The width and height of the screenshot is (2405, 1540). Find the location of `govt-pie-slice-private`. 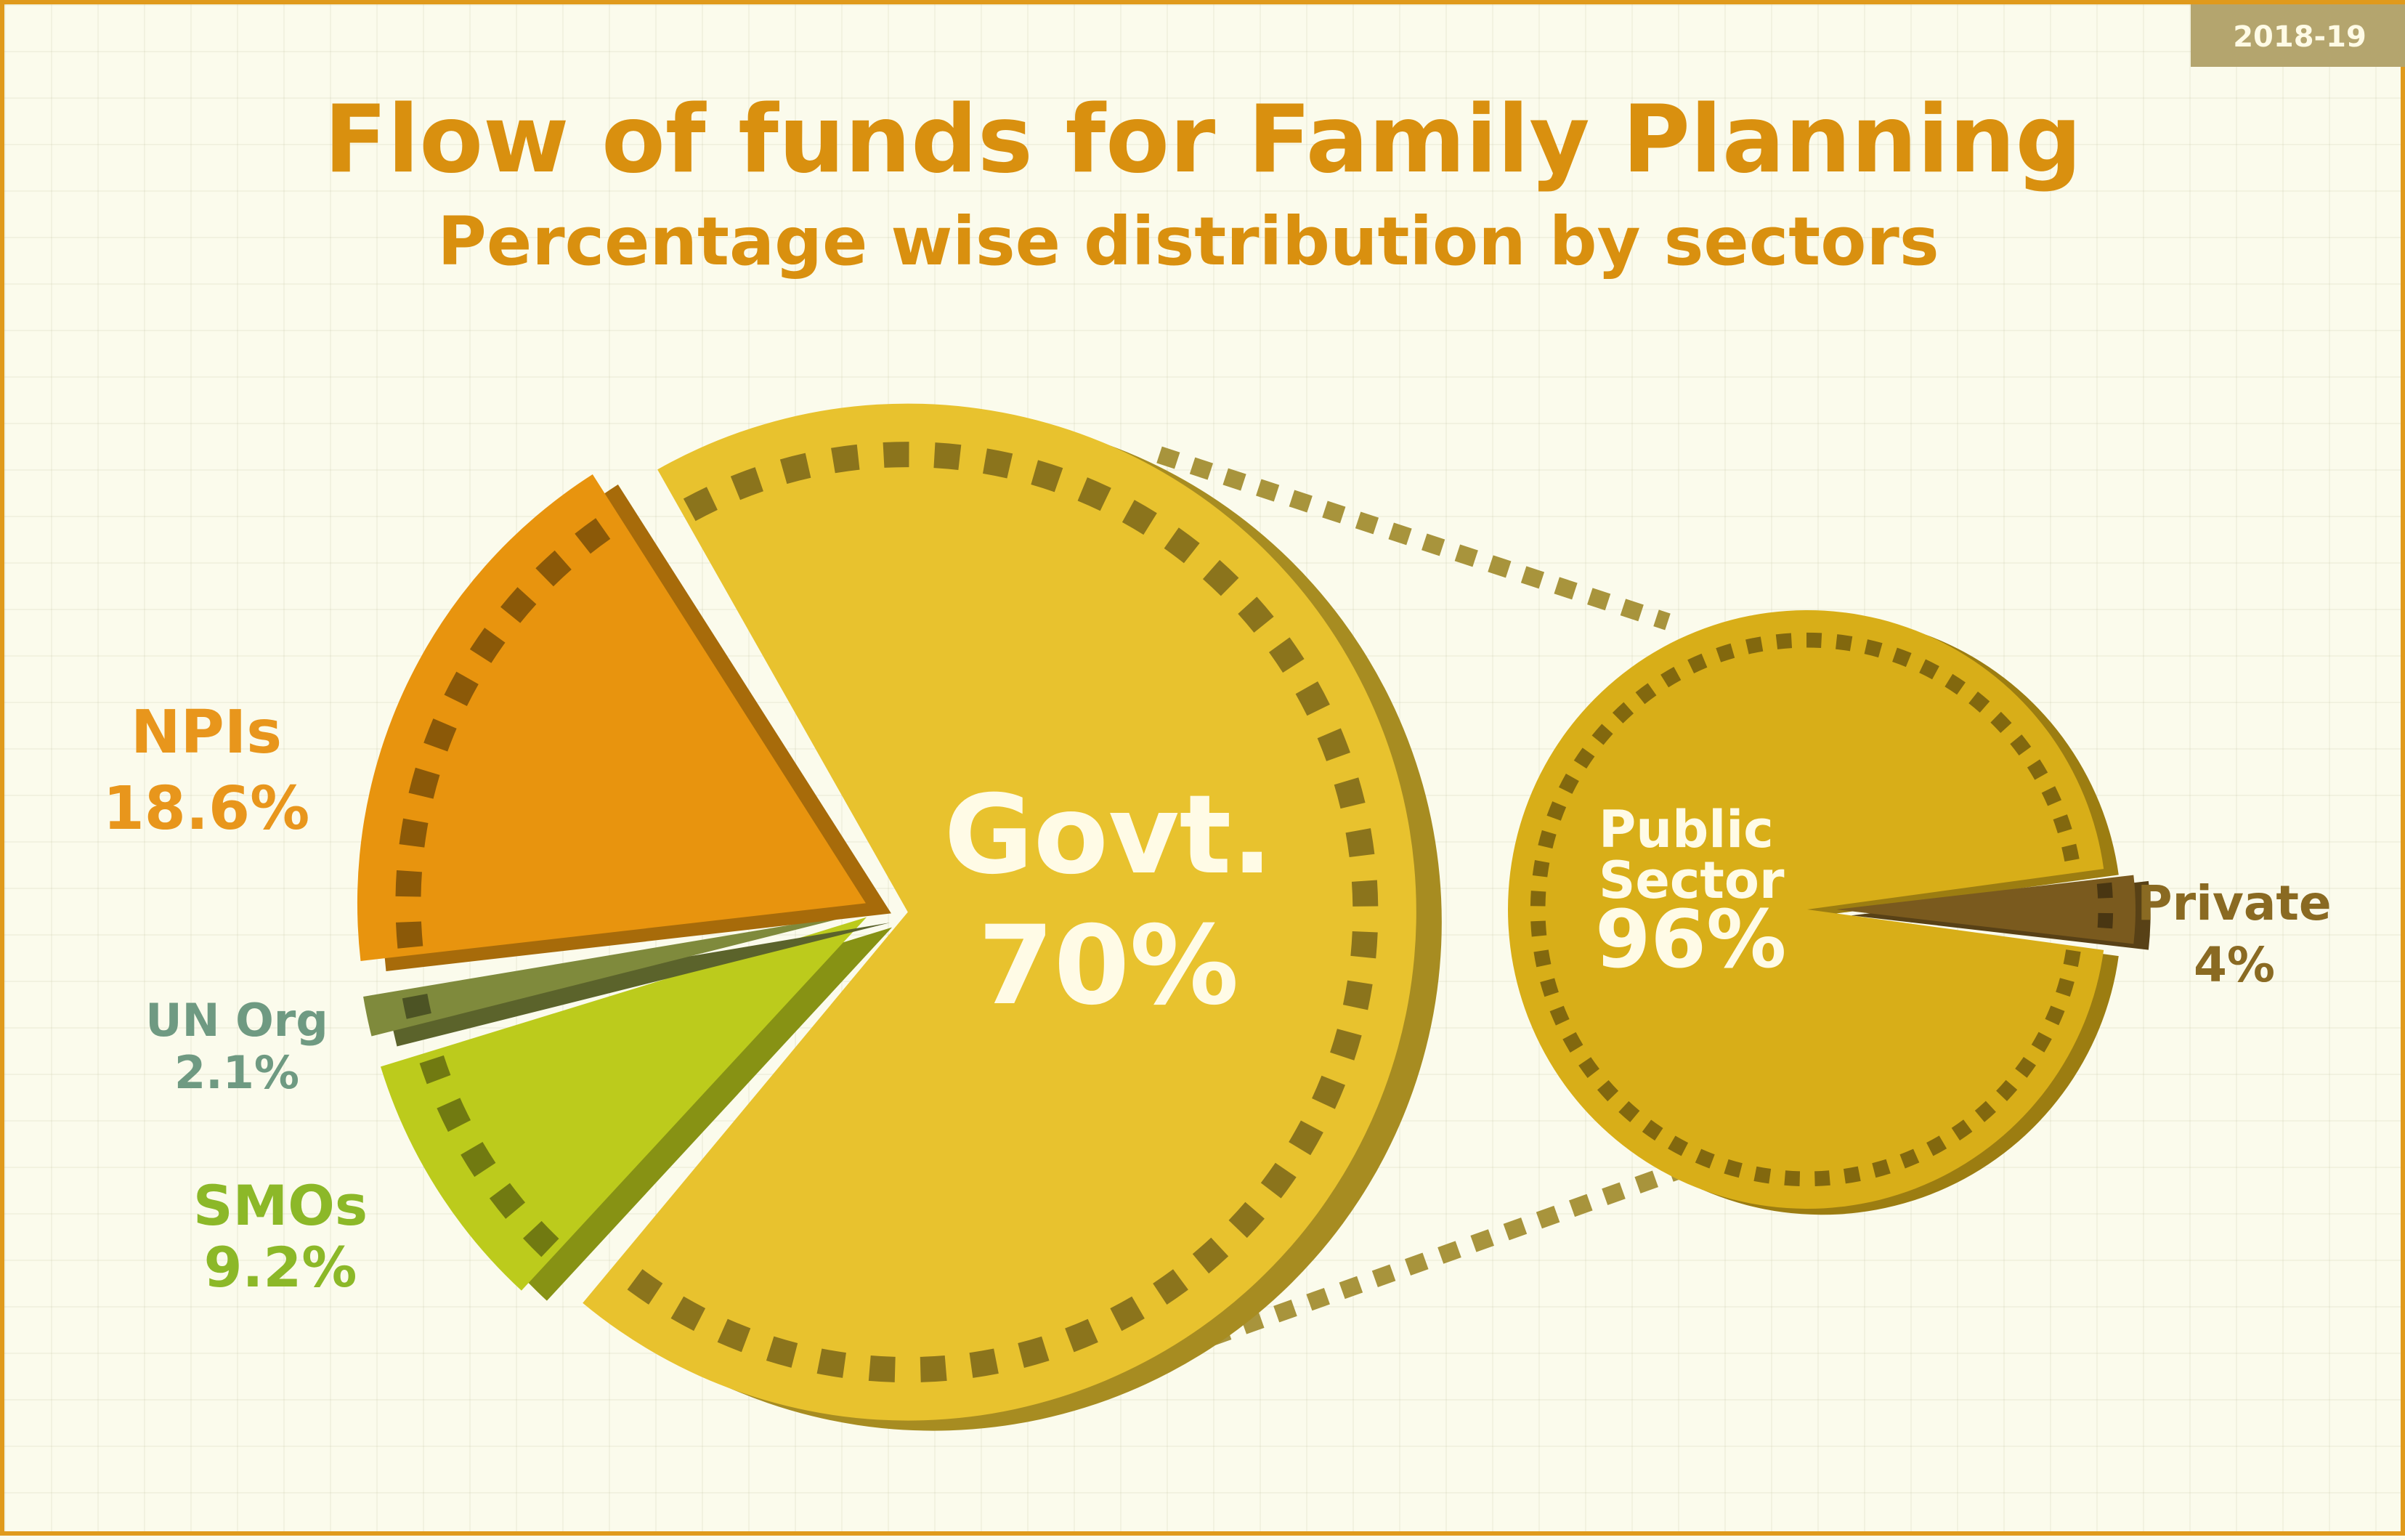

govt-pie-slice-private is located at coordinates (1993, 912).